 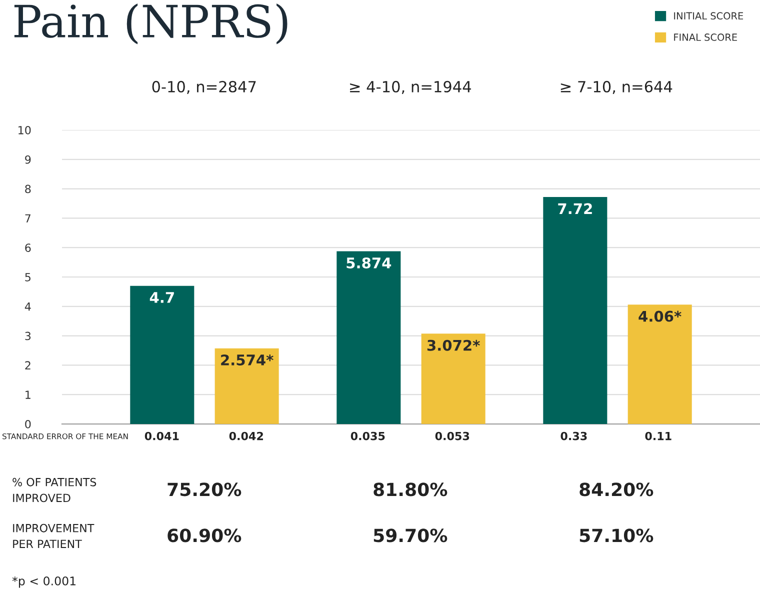 I want to click on text: 81.80%, so click(x=411, y=489).